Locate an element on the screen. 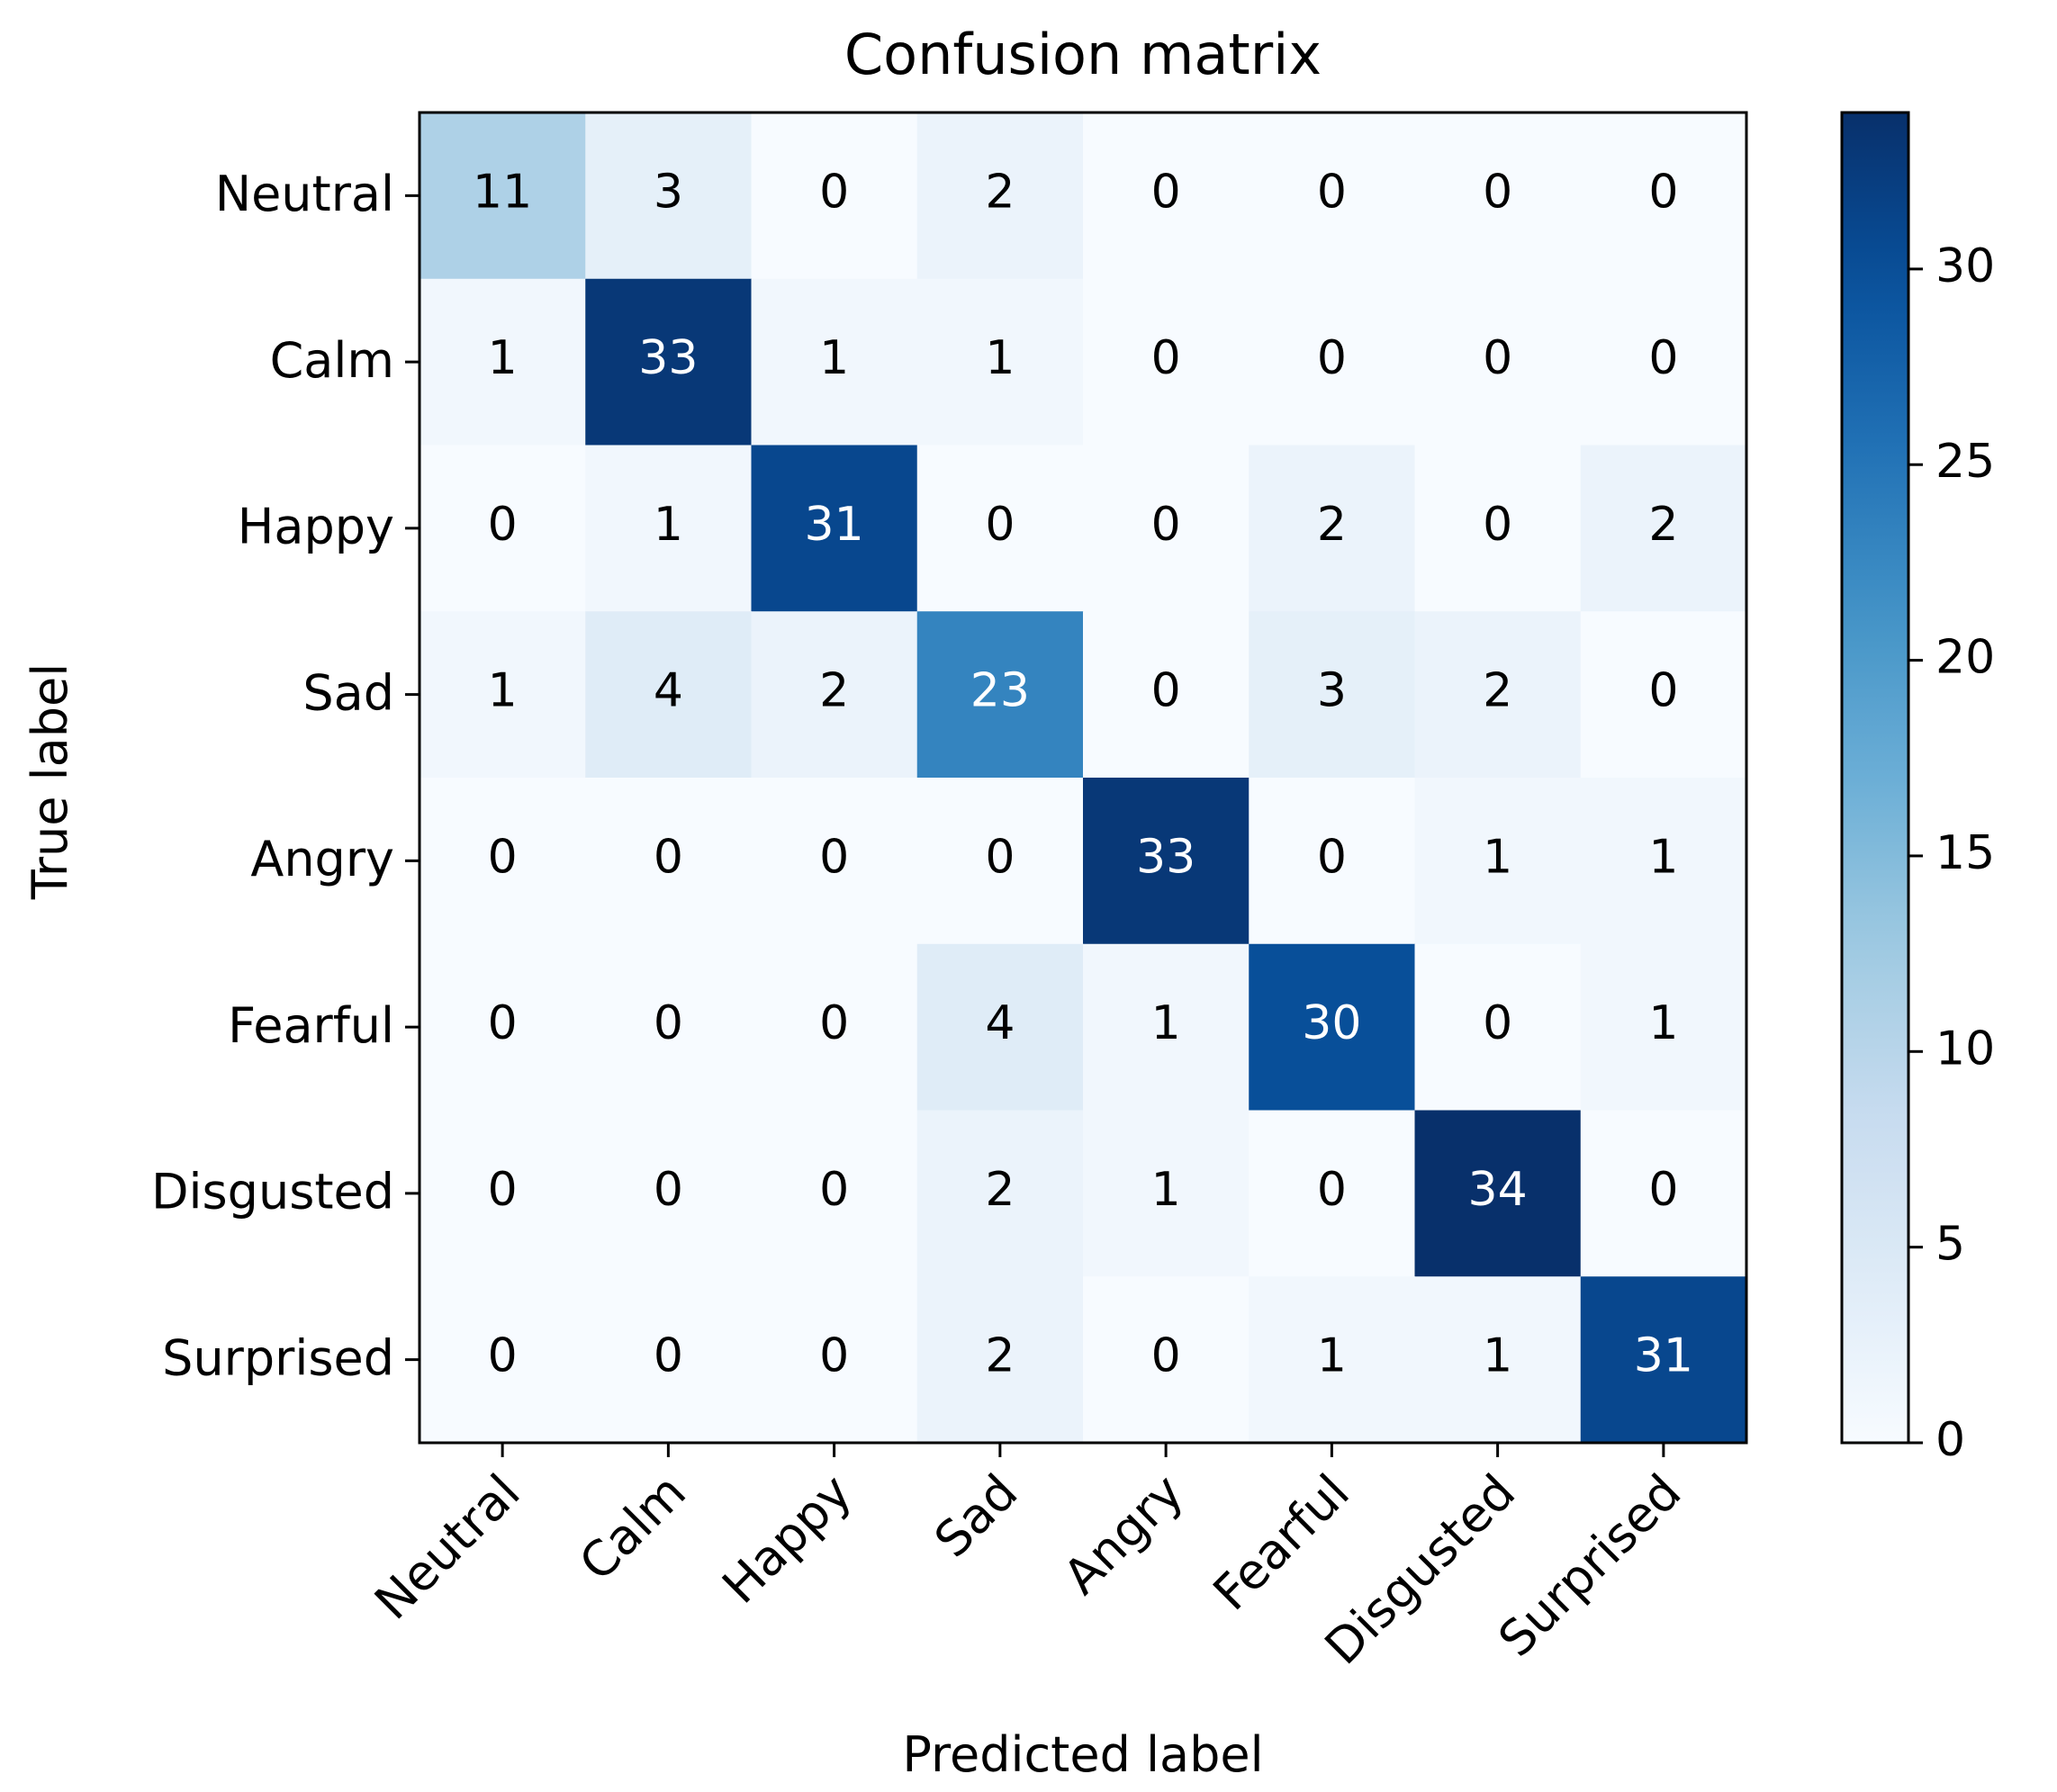 The width and height of the screenshot is (2057, 1792). colorbar: 0 5 10 15 20 25 30 is located at coordinates (1917, 789).